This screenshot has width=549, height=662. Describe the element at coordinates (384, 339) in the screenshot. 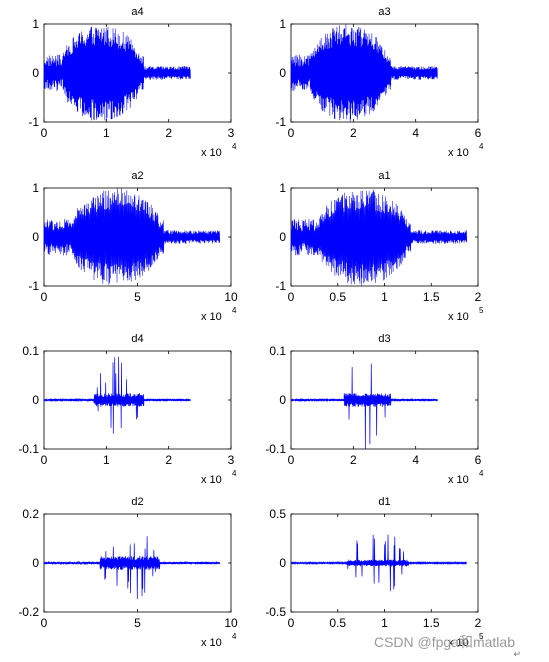

I see `subplot-title: d3` at that location.